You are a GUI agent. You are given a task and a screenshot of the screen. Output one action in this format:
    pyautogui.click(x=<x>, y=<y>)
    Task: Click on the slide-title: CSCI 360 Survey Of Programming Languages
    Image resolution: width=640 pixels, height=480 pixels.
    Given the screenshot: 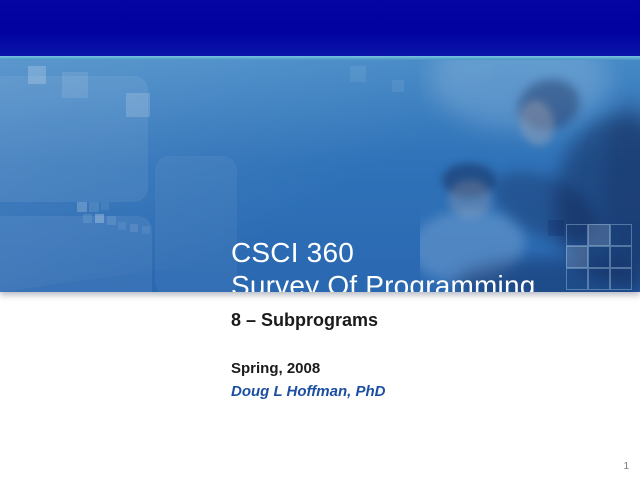 What is the action you would take?
    pyautogui.click(x=383, y=264)
    